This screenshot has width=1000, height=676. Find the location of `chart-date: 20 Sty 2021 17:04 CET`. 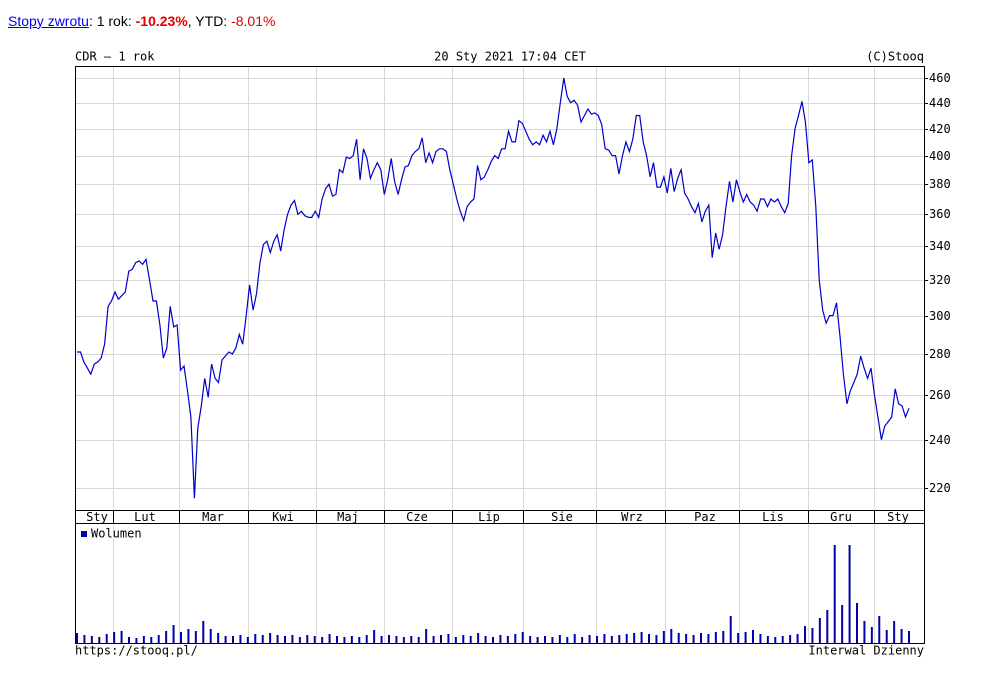

chart-date: 20 Sty 2021 17:04 CET is located at coordinates (510, 57).